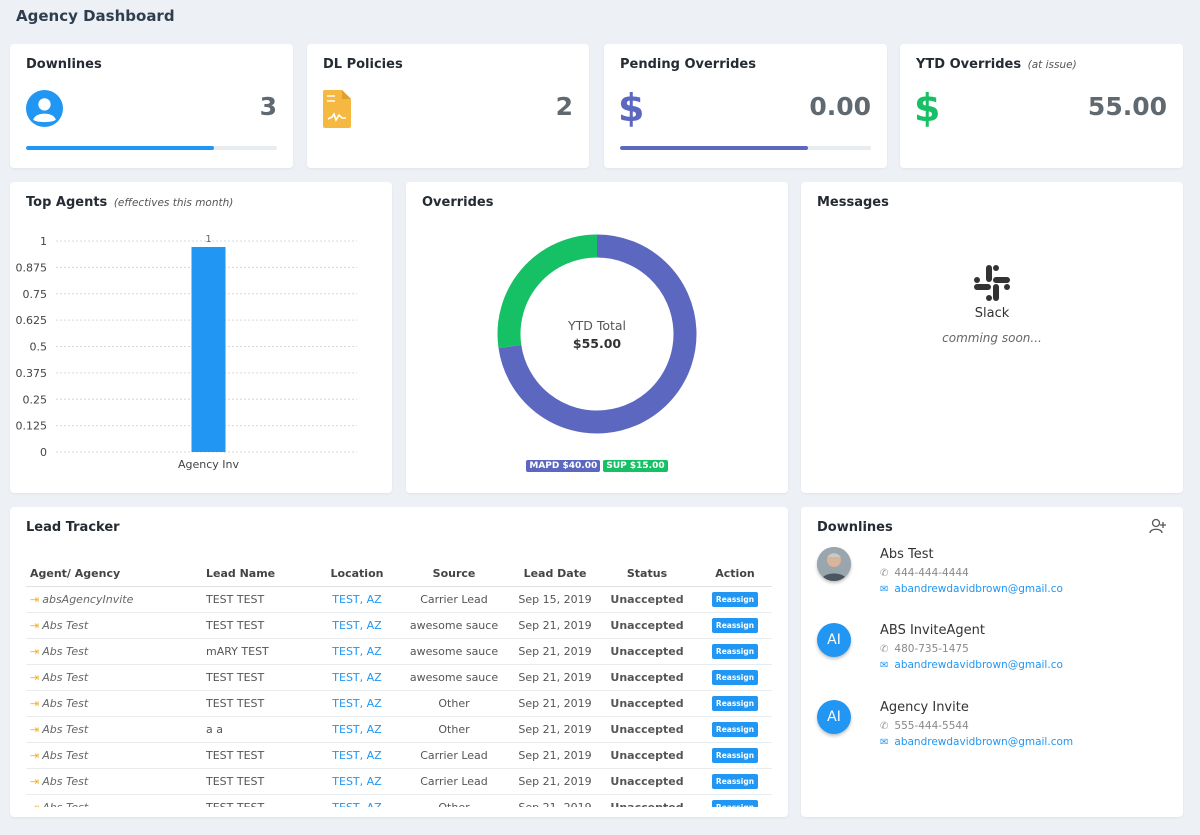 The height and width of the screenshot is (835, 1200). Describe the element at coordinates (1127, 106) in the screenshot. I see `ytd-overrides-value: 55.00` at that location.